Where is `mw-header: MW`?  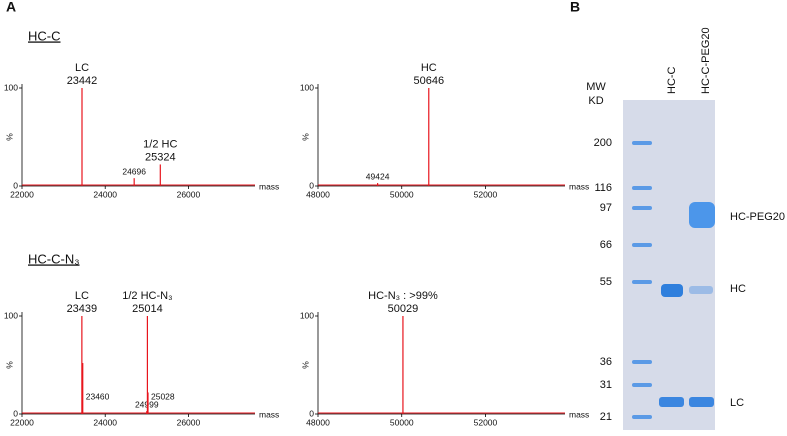 mw-header: MW is located at coordinates (596, 87).